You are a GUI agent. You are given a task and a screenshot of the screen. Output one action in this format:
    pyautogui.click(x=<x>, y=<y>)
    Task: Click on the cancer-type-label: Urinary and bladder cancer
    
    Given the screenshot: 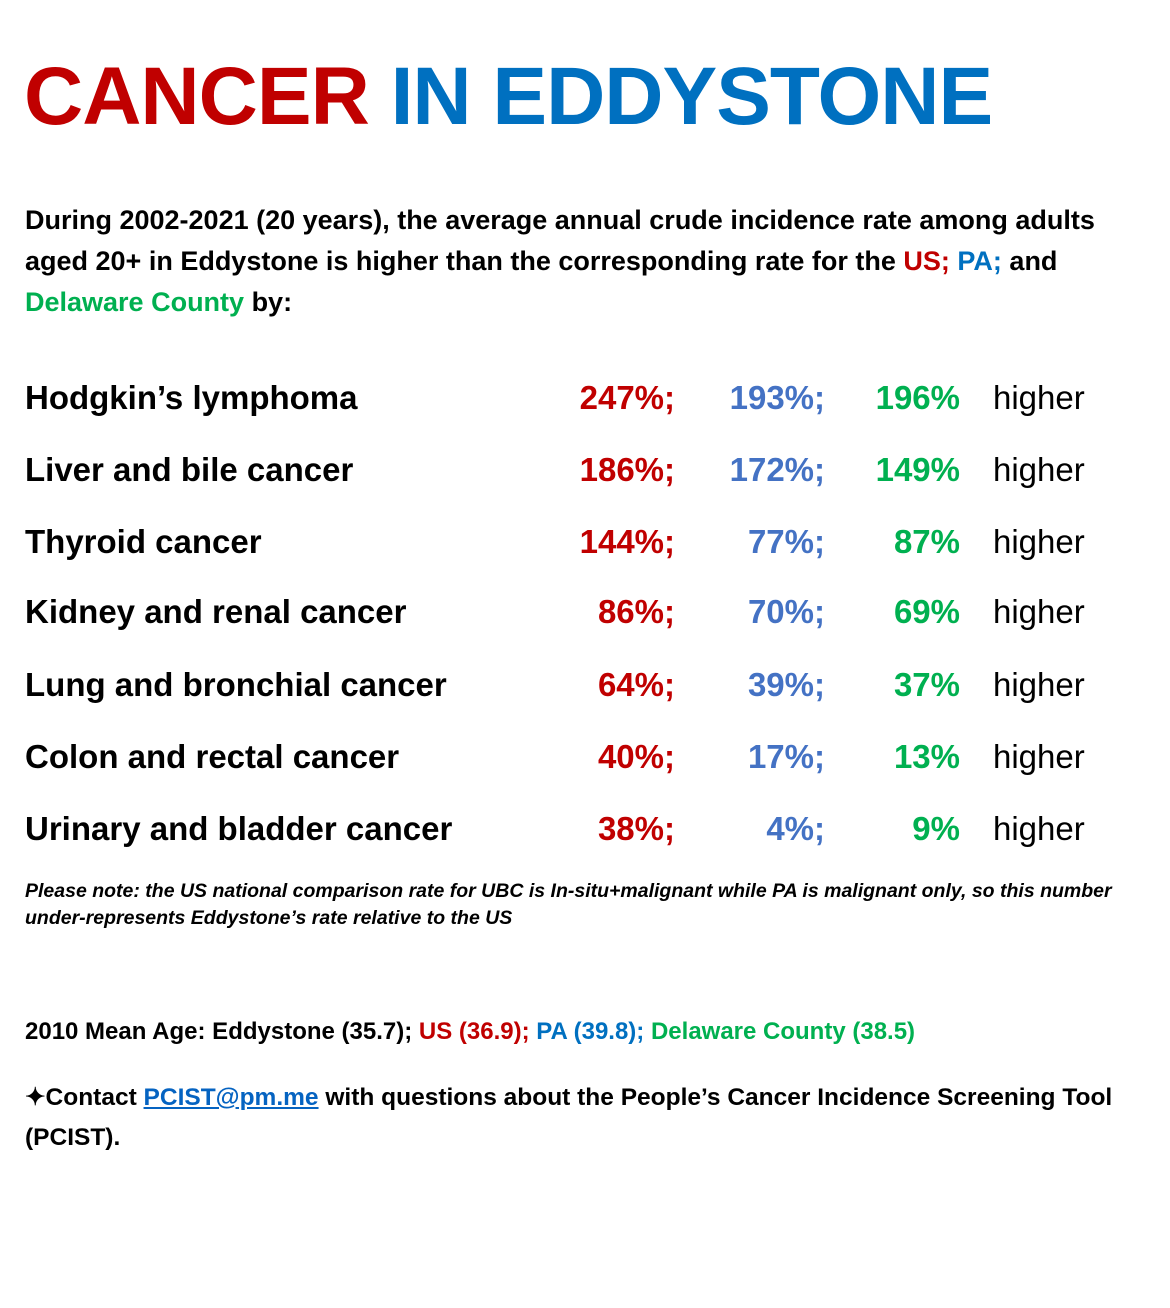 What is the action you would take?
    pyautogui.click(x=239, y=828)
    